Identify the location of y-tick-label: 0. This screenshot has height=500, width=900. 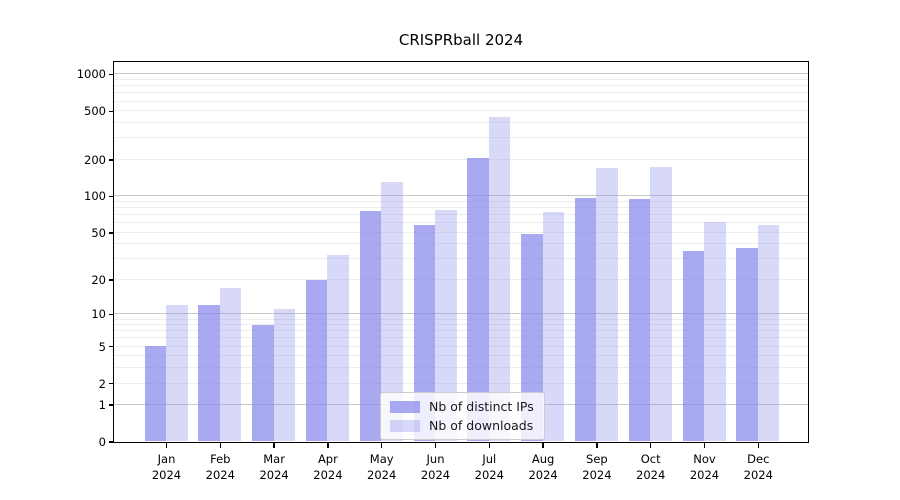
(102, 442).